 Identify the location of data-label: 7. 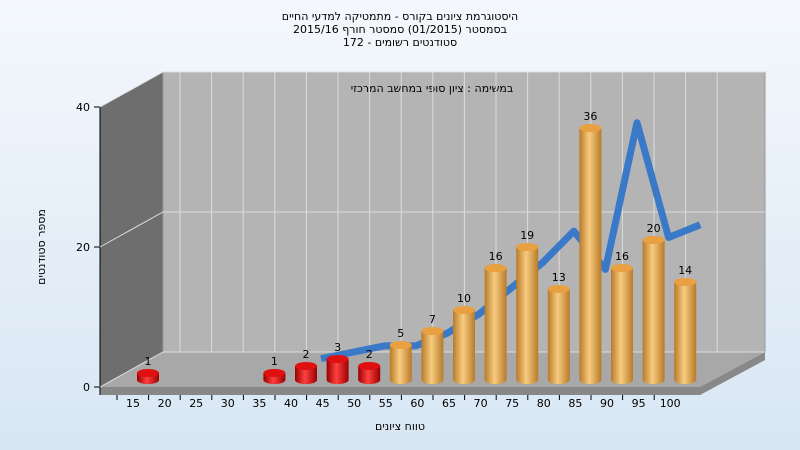
(432, 319).